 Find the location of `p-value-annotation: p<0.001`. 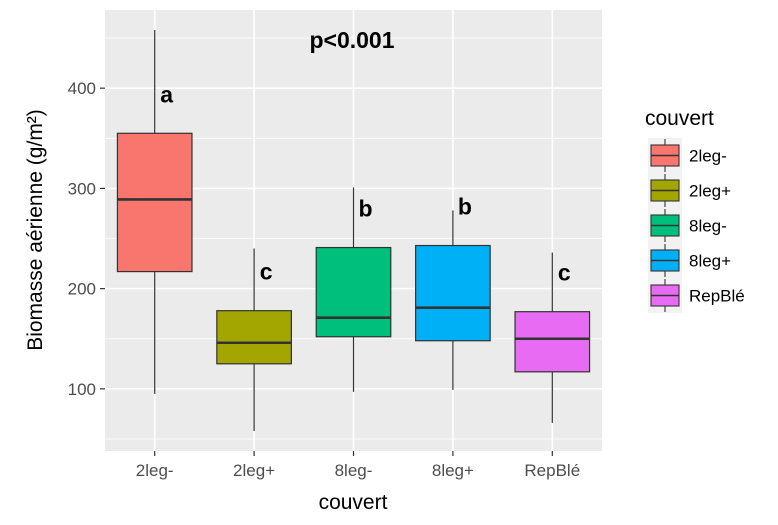

p-value-annotation: p<0.001 is located at coordinates (351, 40).